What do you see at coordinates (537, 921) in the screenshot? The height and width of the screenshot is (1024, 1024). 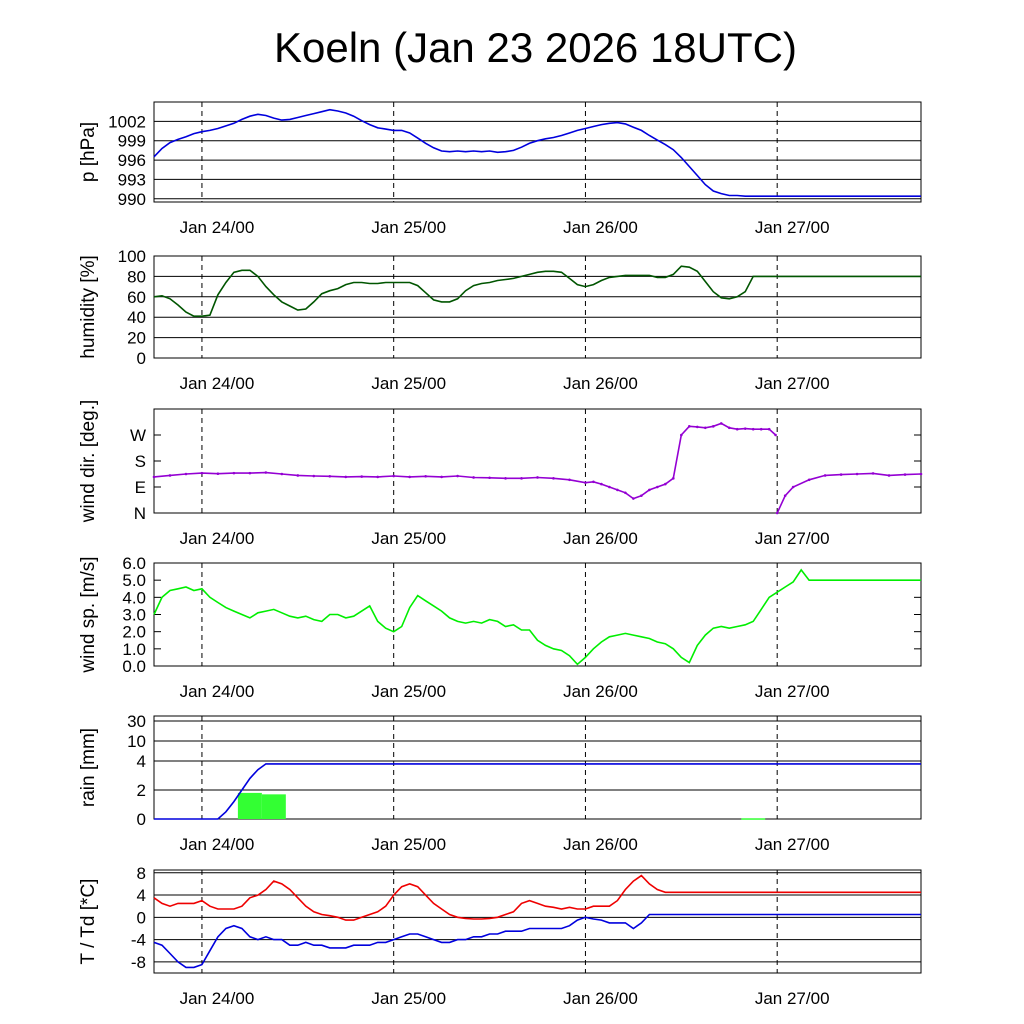 I see `temperature-plot-frame` at bounding box center [537, 921].